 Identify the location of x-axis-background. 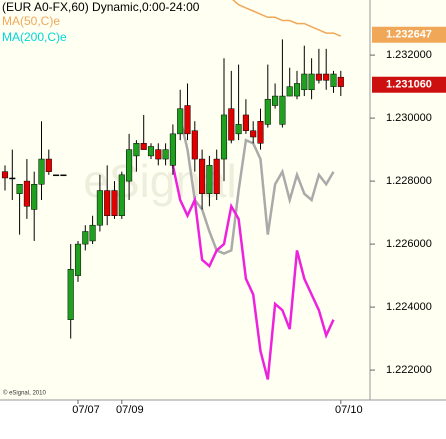
(223, 417).